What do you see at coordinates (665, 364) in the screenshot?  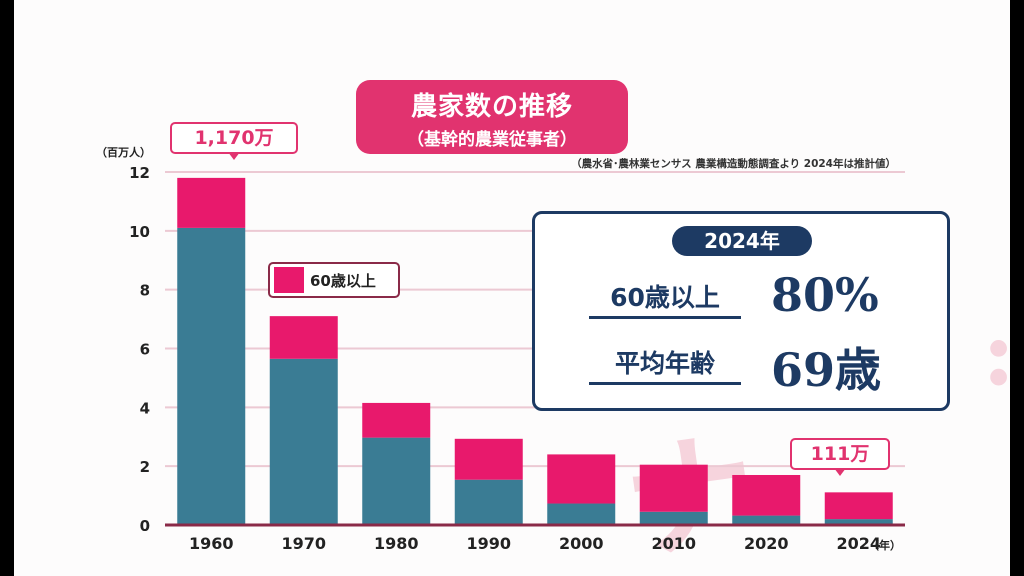 I see `stat-label-average-age: 平均年齢` at bounding box center [665, 364].